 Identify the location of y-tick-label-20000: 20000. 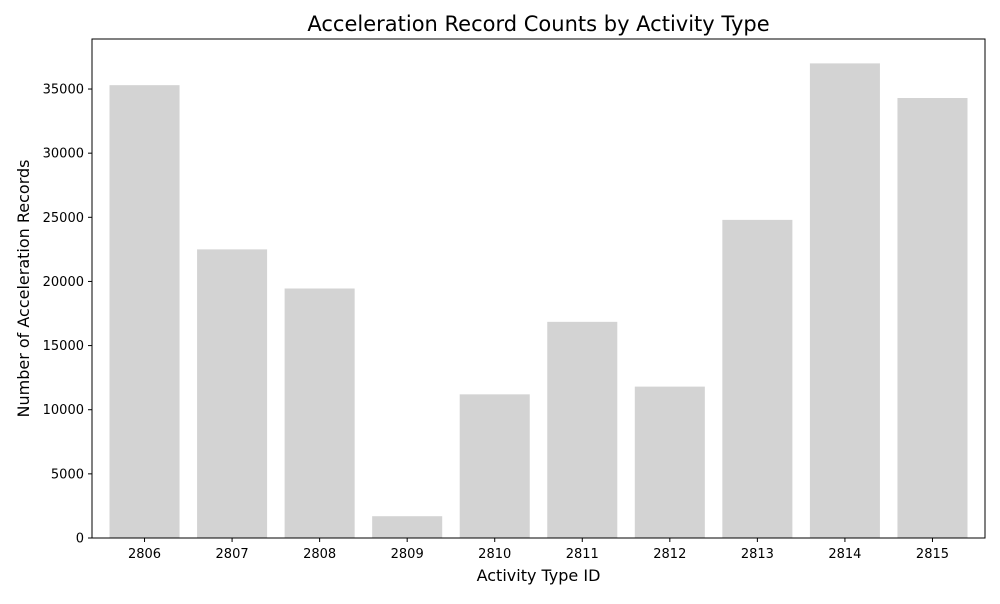
(63, 282).